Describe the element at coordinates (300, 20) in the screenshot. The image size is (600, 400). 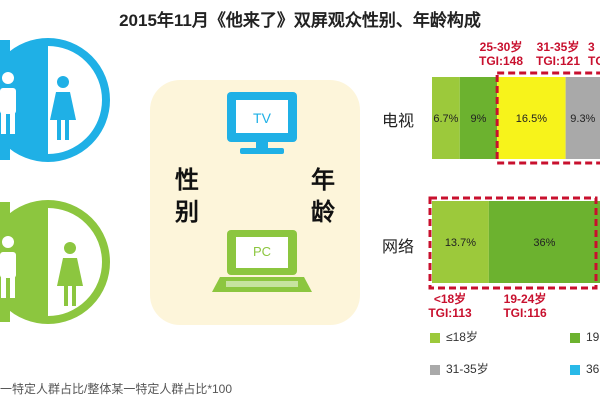
I see `chart-title: 2015年11月《他来了》双屏观众性别、年龄构成` at that location.